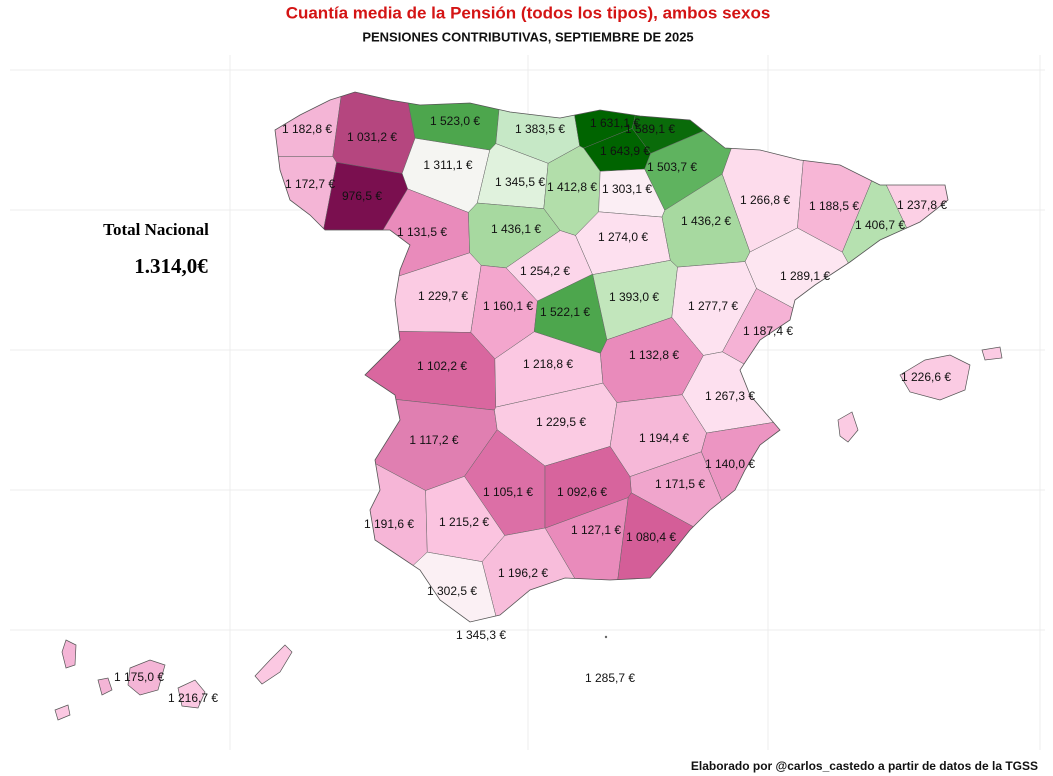  Describe the element at coordinates (433, 440) in the screenshot. I see `province-value: 1 117,2 €` at that location.